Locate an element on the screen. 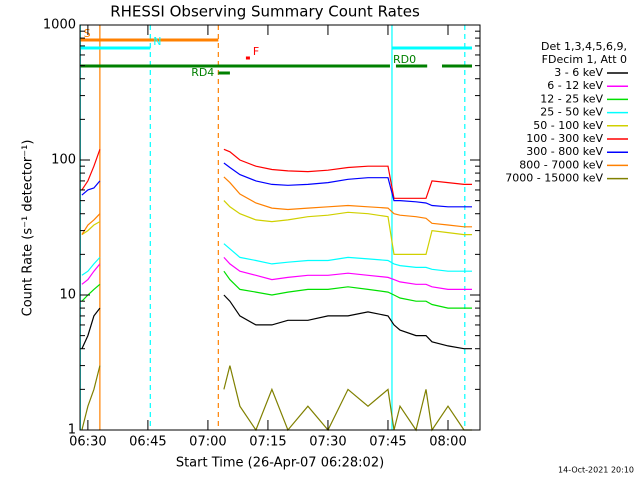 This screenshot has height=480, width=640. footer: 14-Oct-2021 20:10 is located at coordinates (596, 470).